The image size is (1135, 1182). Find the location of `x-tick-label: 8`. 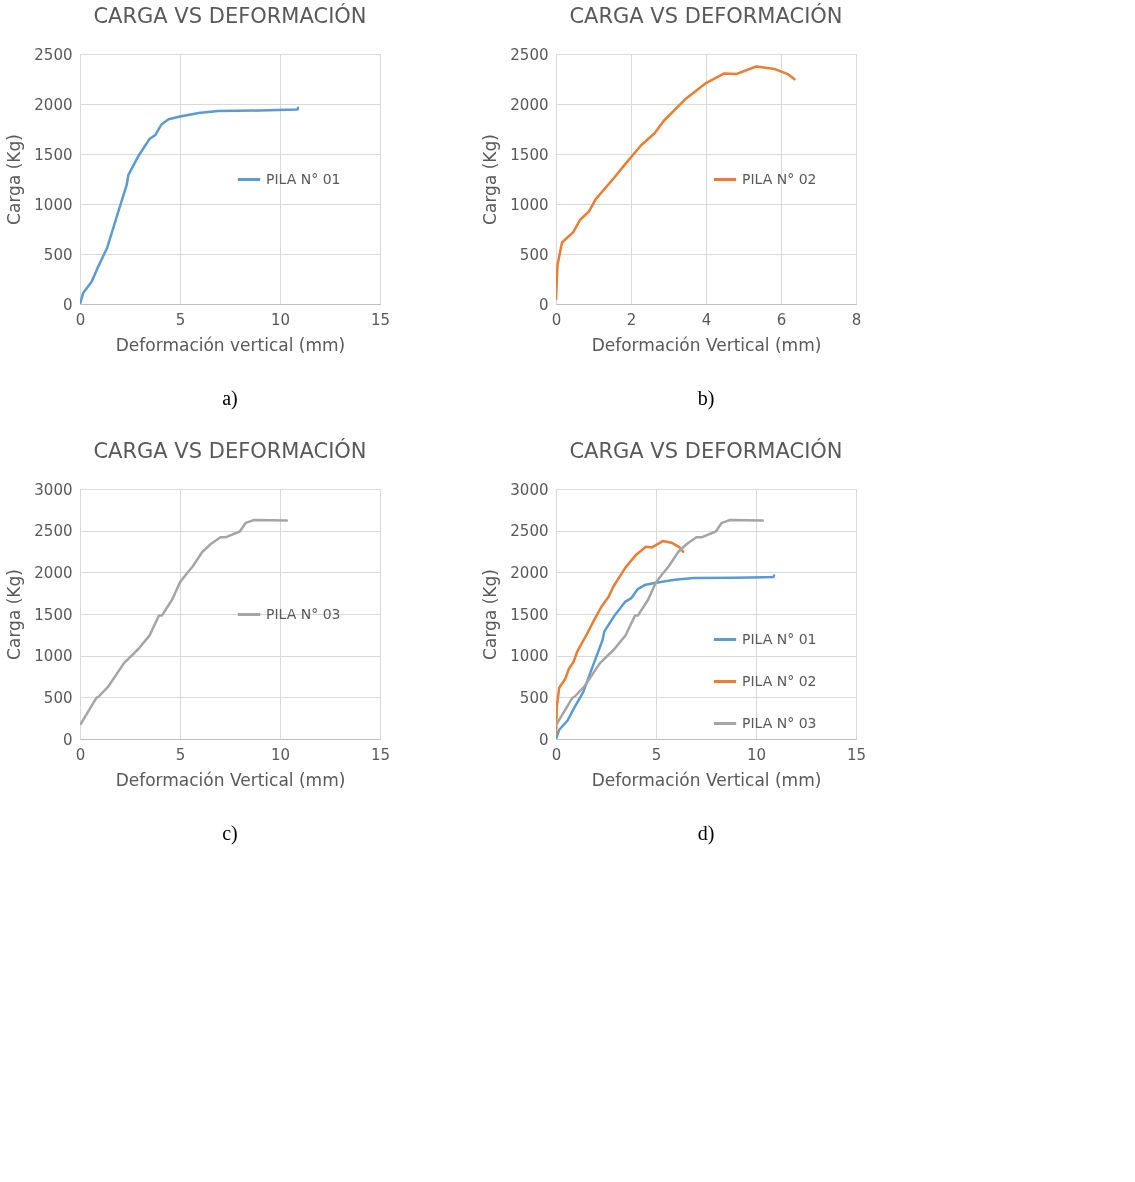

x-tick-label: 8 is located at coordinates (856, 319).